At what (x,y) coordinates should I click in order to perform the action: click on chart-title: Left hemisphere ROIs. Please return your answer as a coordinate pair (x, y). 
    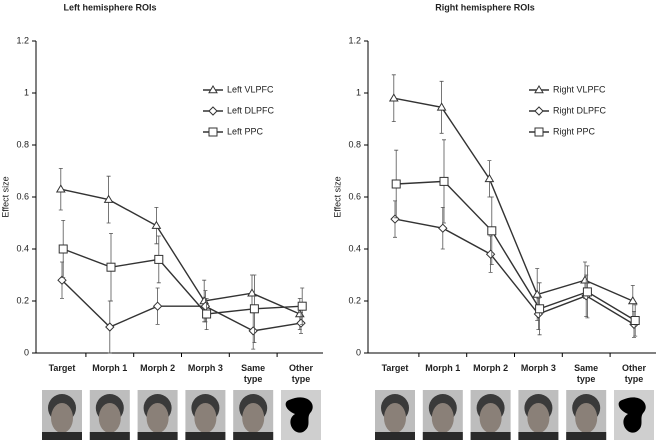
    Looking at the image, I should click on (109, 7).